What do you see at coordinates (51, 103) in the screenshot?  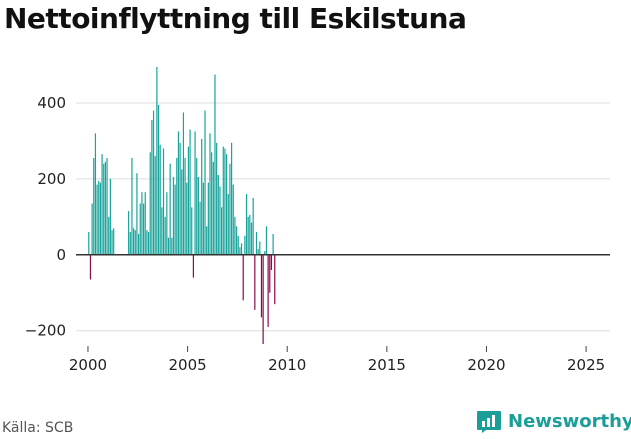 I see `y-tick-label: 400` at bounding box center [51, 103].